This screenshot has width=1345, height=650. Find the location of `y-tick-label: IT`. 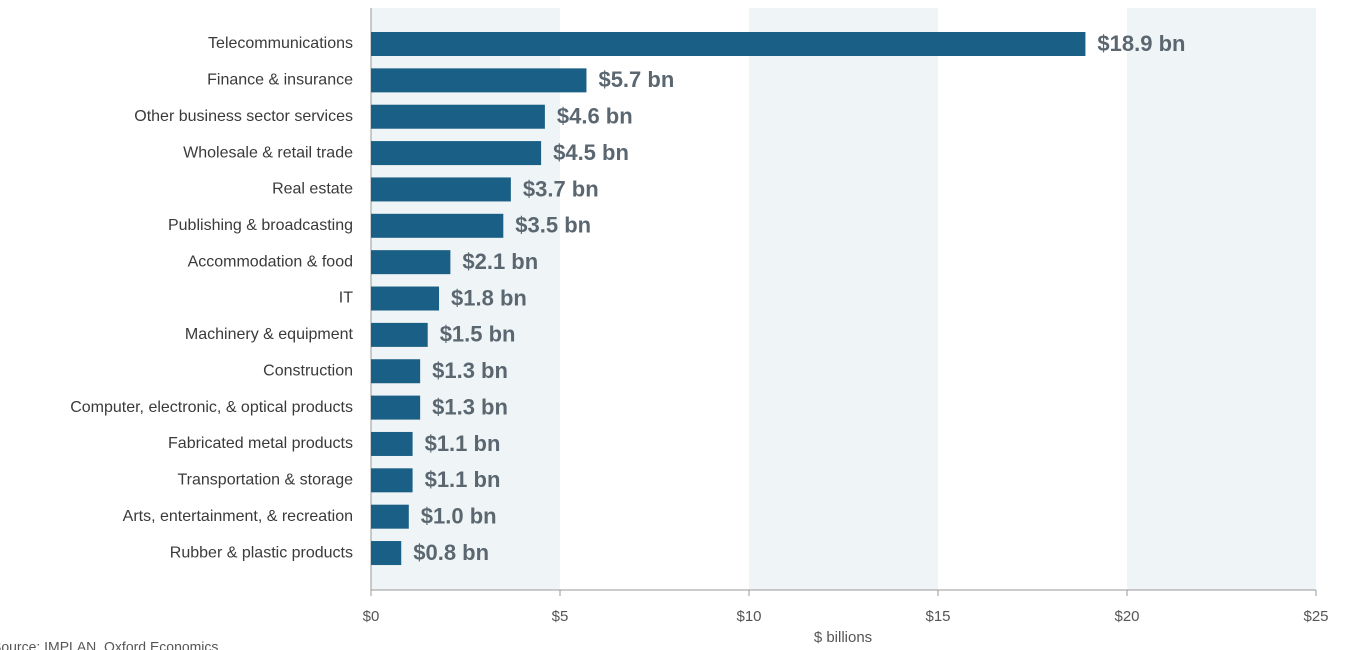

y-tick-label: IT is located at coordinates (346, 298).